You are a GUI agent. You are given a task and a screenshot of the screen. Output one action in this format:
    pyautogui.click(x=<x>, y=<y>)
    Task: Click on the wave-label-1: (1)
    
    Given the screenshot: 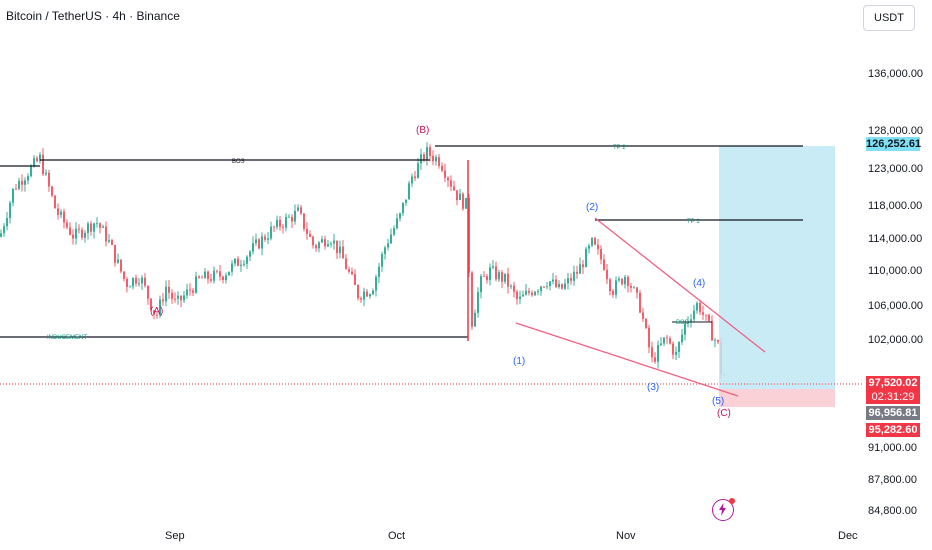 What is the action you would take?
    pyautogui.click(x=519, y=361)
    